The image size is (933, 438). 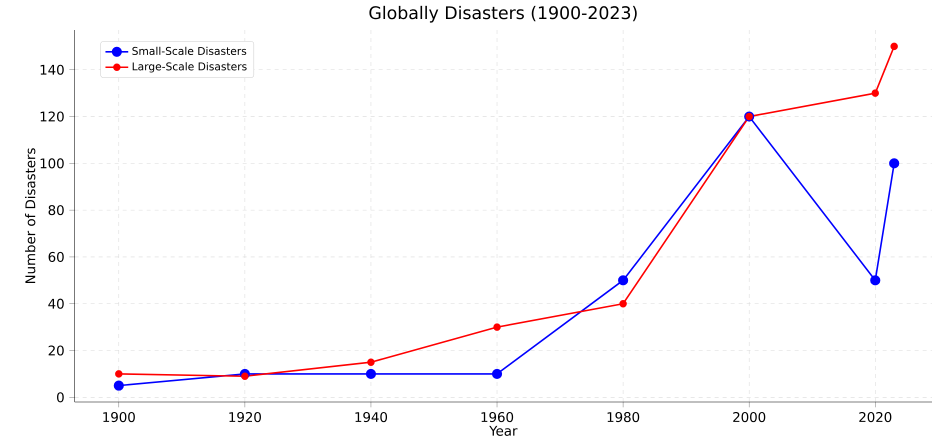 What do you see at coordinates (56, 303) in the screenshot?
I see `y-tick-label: 40` at bounding box center [56, 303].